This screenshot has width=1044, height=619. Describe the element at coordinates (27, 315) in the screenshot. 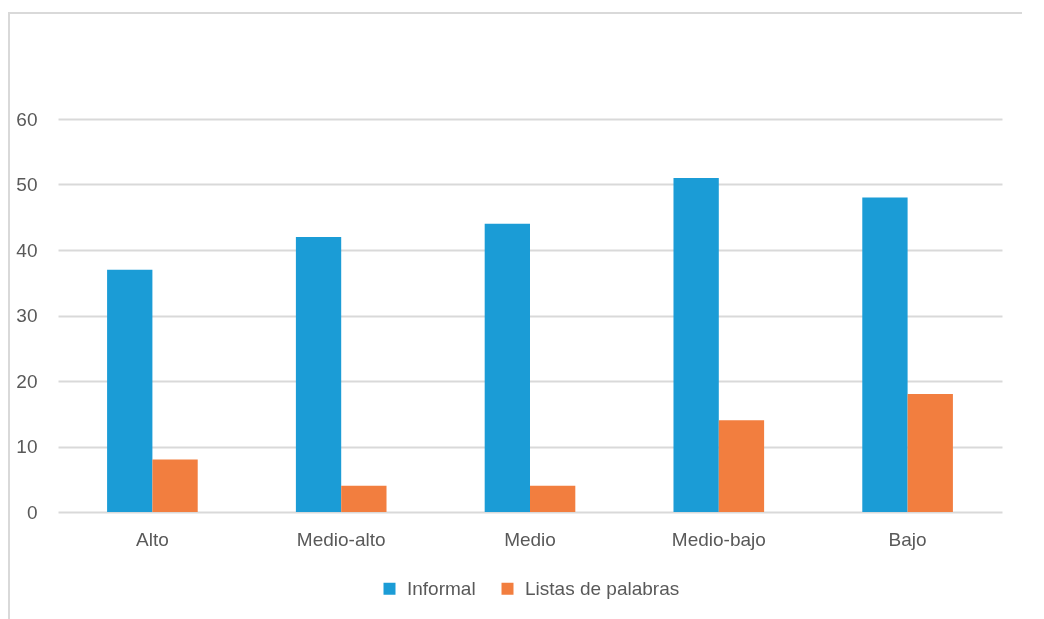

I see `y-tick-label: 30` at that location.